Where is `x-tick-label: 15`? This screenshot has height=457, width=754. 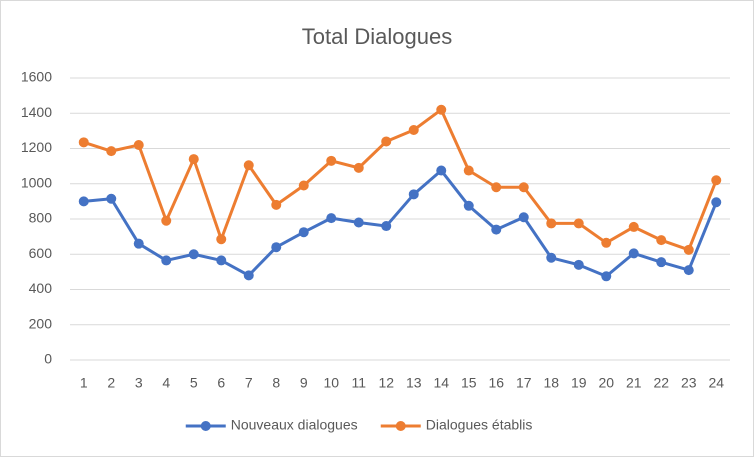 x-tick-label: 15 is located at coordinates (469, 383).